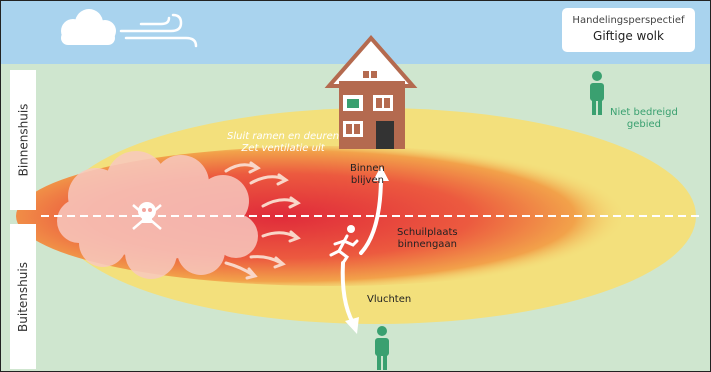 This screenshot has width=711, height=372. Describe the element at coordinates (389, 299) in the screenshot. I see `flee-label: Vluchten` at that location.